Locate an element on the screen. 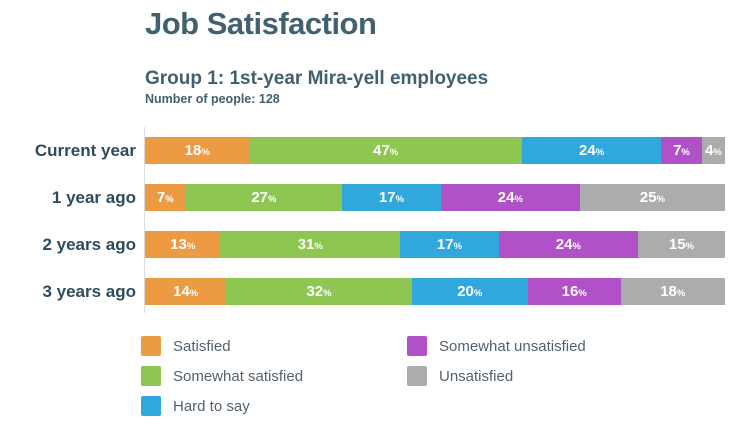  segment-value: 20% is located at coordinates (470, 291).